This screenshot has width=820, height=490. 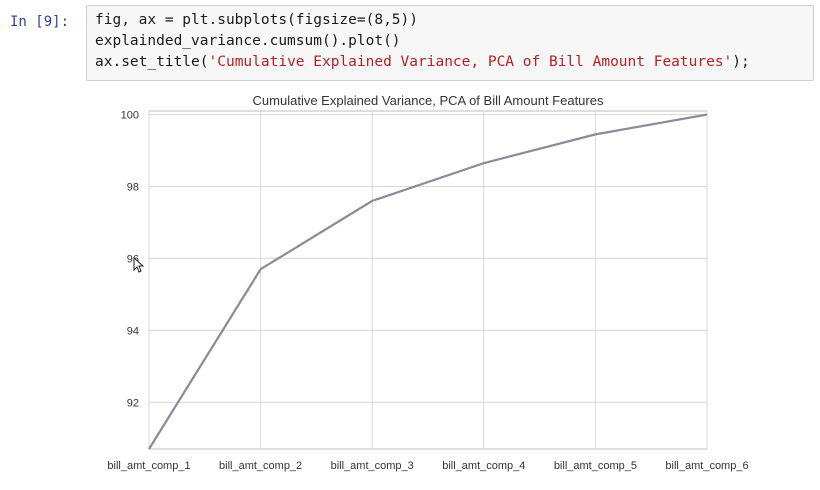 I want to click on y-tick-label: 92, so click(x=133, y=403).